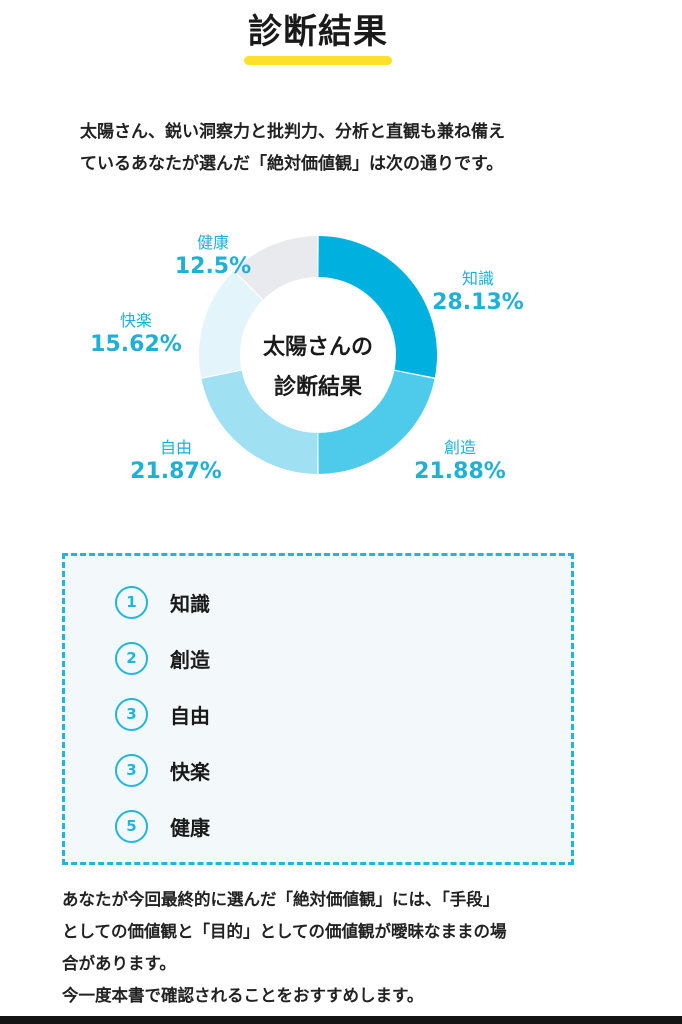 The image size is (682, 1024). What do you see at coordinates (190, 715) in the screenshot?
I see `rank-label: 自由` at bounding box center [190, 715].